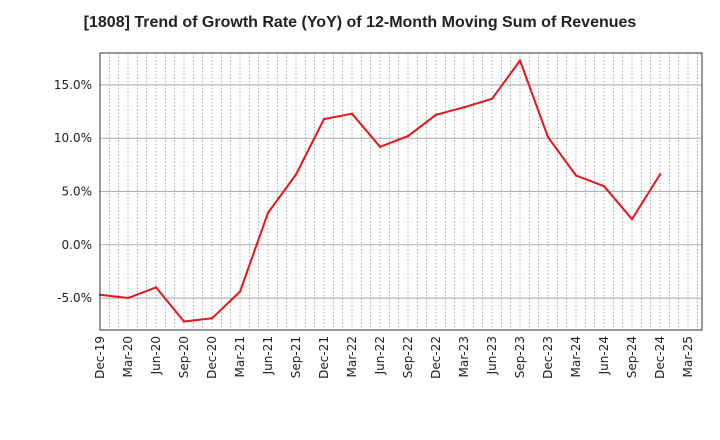  I want to click on x-tick-label: Jun-23, so click(492, 355).